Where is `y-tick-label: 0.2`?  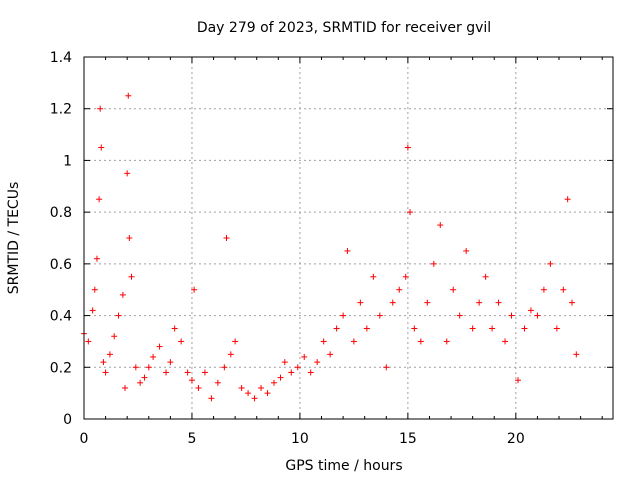
y-tick-label: 0.2 is located at coordinates (61, 368).